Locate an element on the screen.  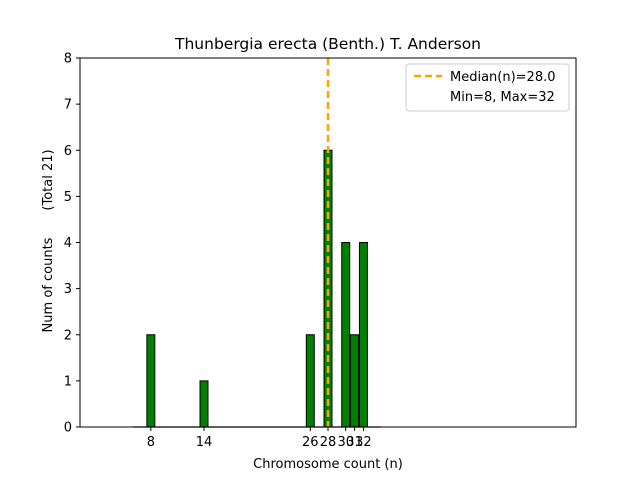
y-axis-ticks: 0 1 2 3 4 5 6 7 8 is located at coordinates (72, 244).